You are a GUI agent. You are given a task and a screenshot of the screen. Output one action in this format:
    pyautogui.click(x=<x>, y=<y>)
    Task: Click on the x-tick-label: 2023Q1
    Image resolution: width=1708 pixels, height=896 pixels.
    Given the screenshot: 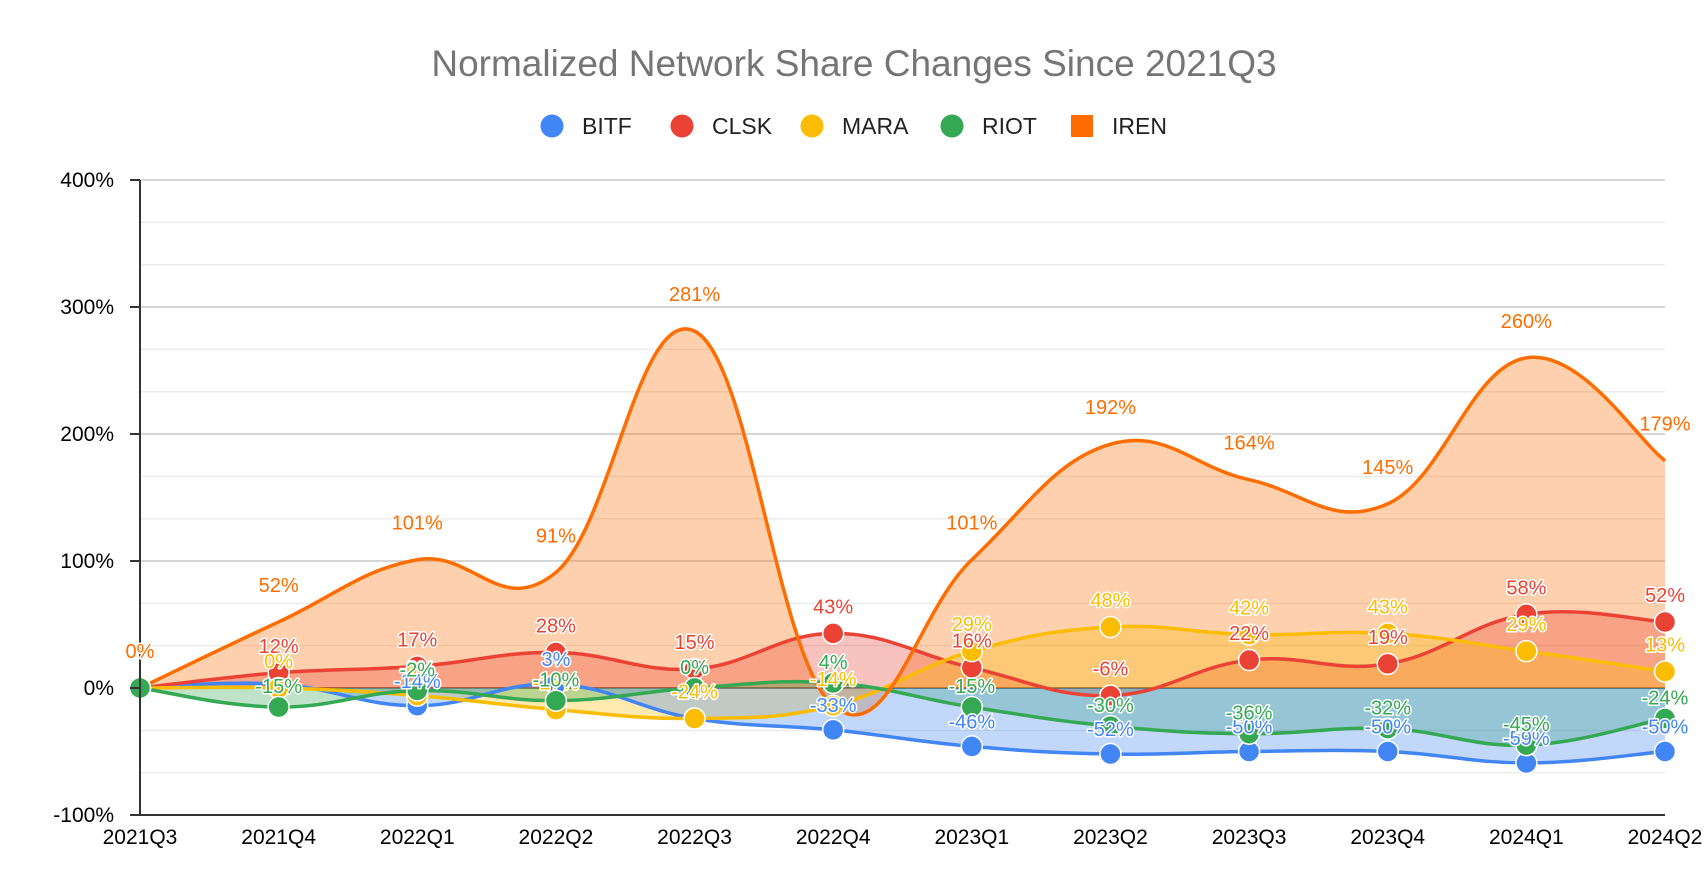 What is the action you would take?
    pyautogui.click(x=971, y=837)
    